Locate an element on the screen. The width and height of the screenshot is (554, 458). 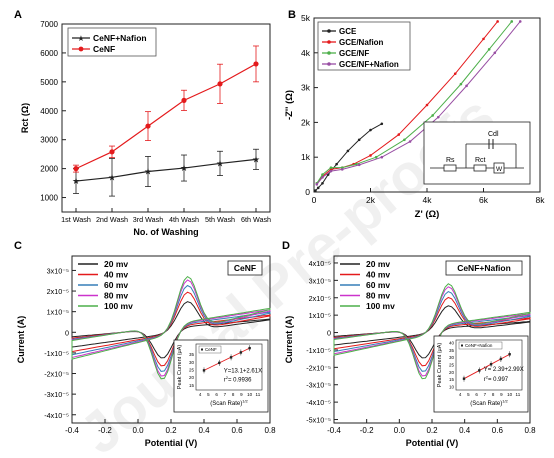
inset-x-axis-label-exp: 1/2 is located at coordinates (245, 401).